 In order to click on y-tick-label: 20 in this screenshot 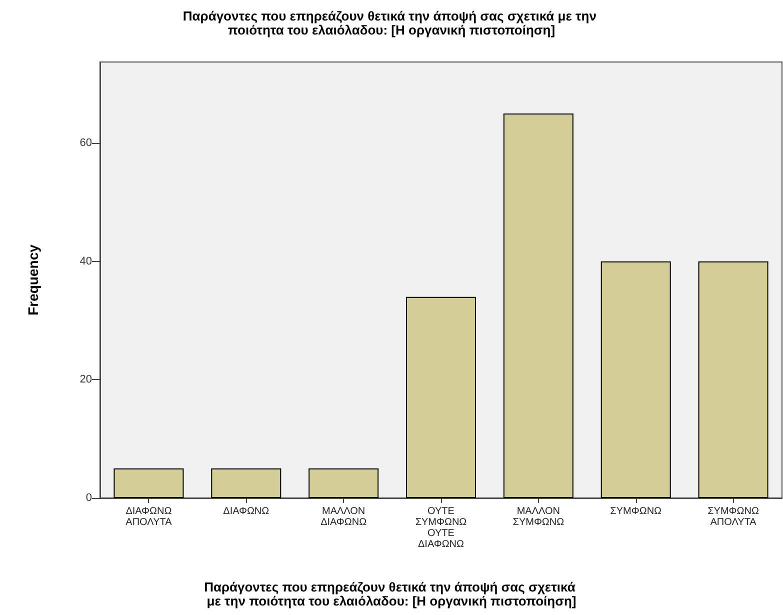, I will do `click(86, 380)`.